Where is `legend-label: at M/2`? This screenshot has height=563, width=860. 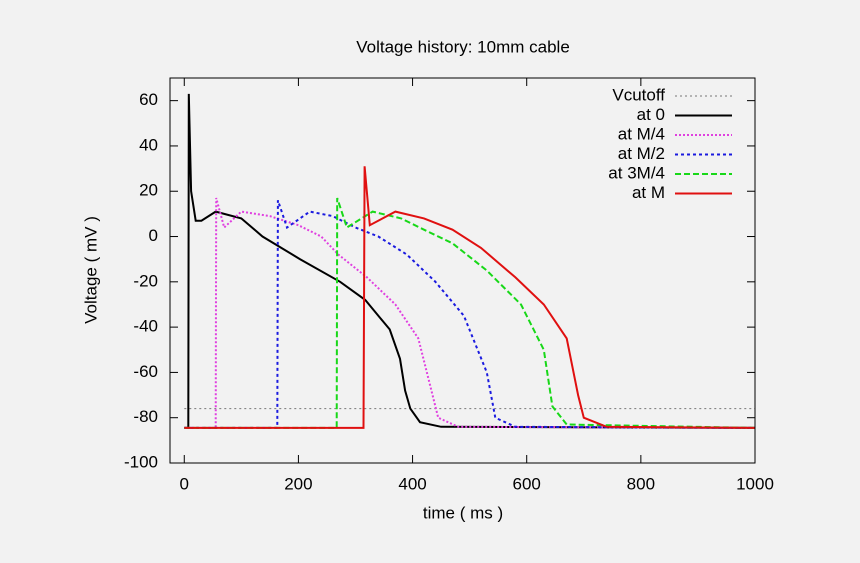 legend-label: at M/2 is located at coordinates (641, 153).